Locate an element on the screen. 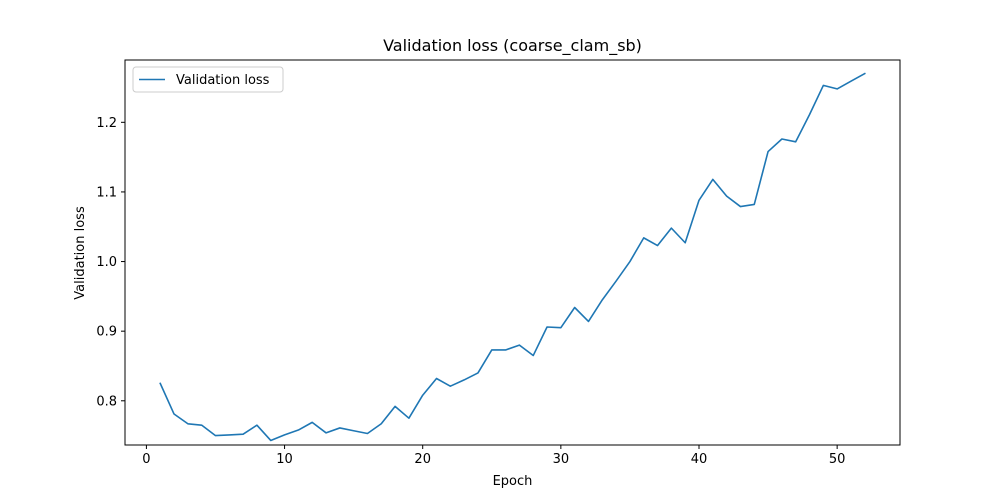 The image size is (1000, 504). chart-title: Validation loss (coarse_clam_sb) is located at coordinates (512, 46).